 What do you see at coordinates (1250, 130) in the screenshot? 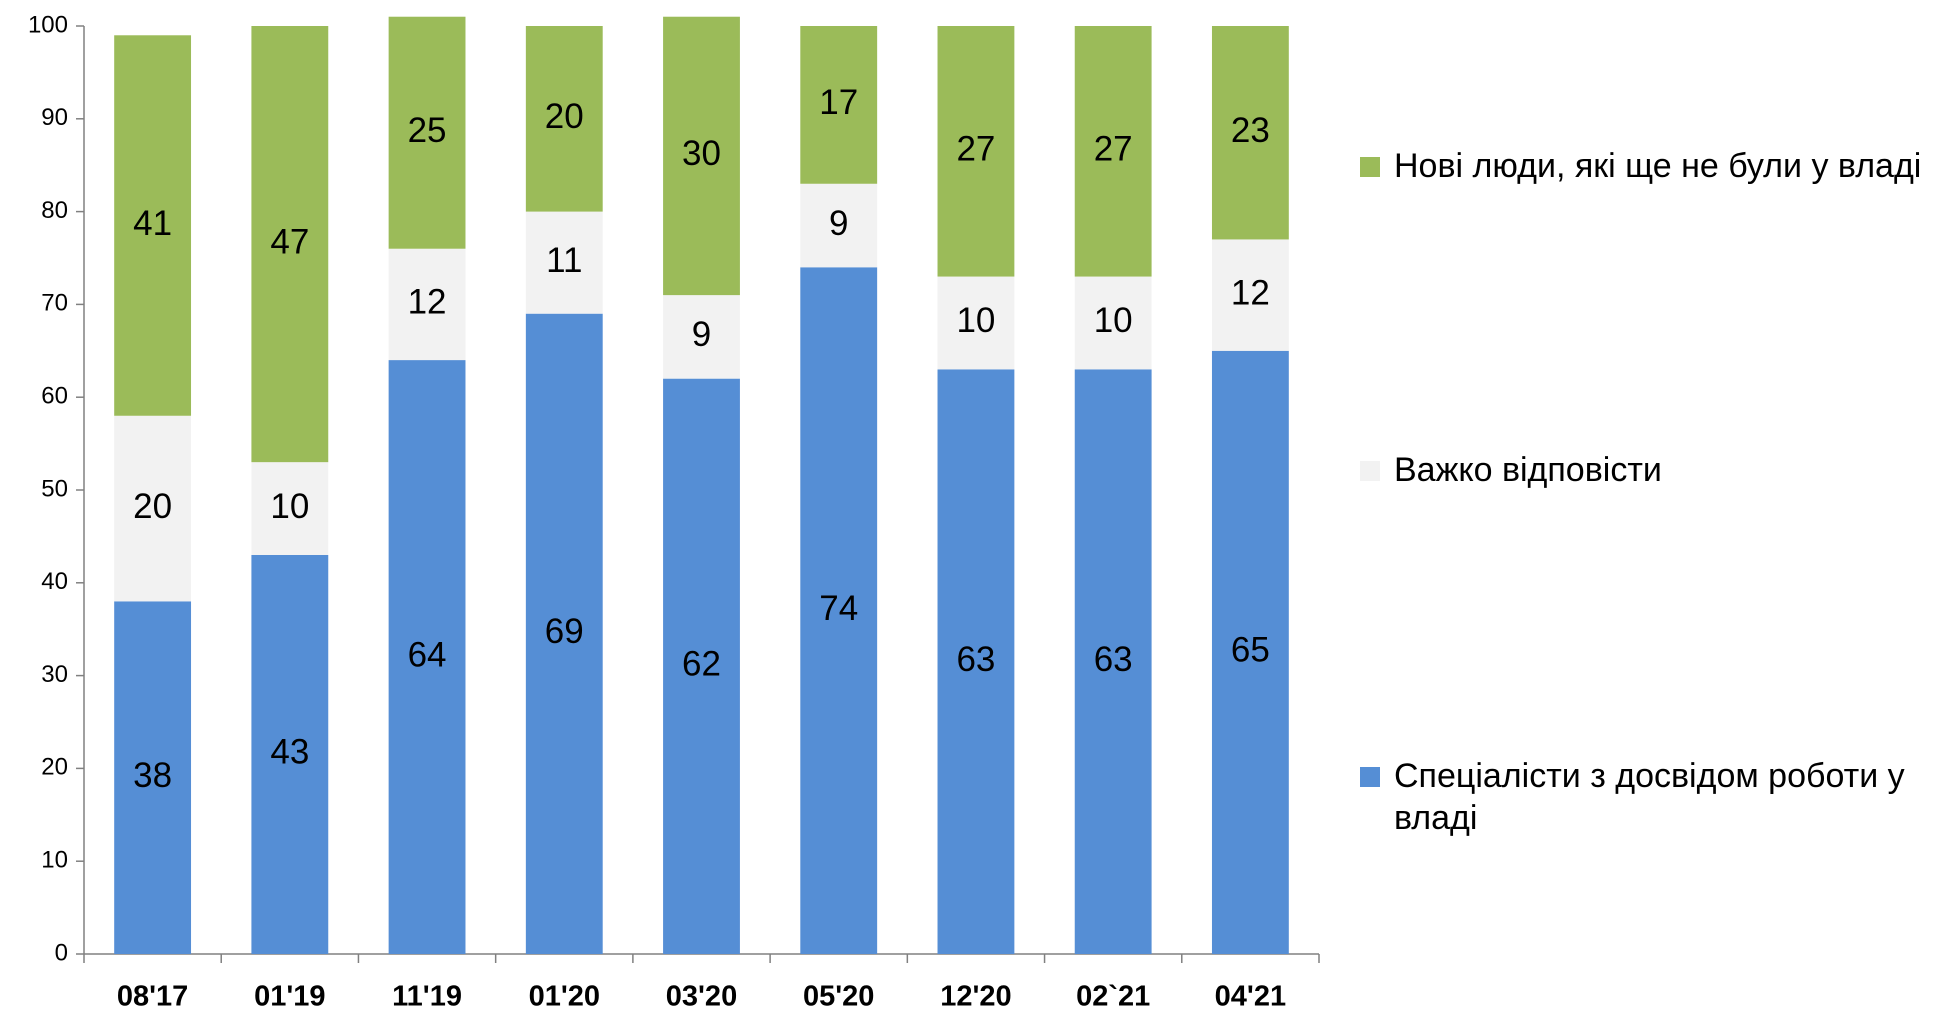
I see `data-label: 23` at bounding box center [1250, 130].